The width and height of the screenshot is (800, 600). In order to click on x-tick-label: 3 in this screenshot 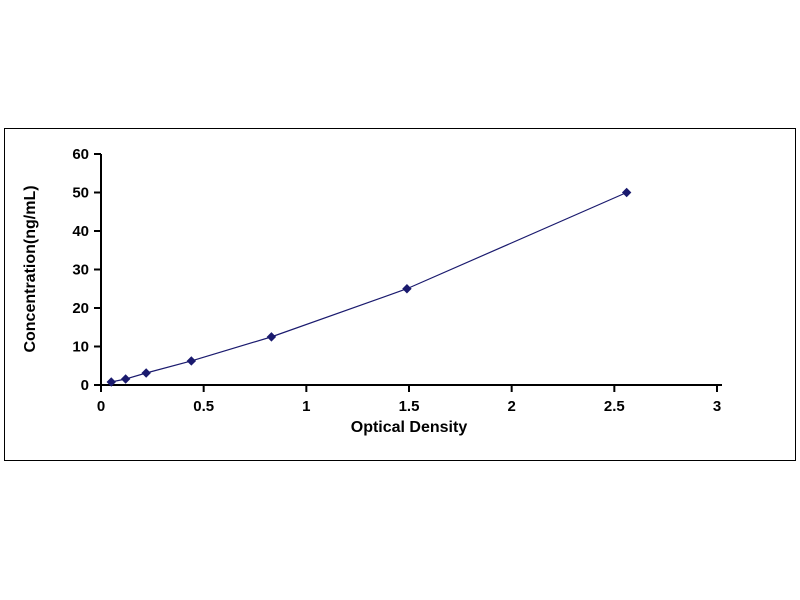, I will do `click(717, 406)`.